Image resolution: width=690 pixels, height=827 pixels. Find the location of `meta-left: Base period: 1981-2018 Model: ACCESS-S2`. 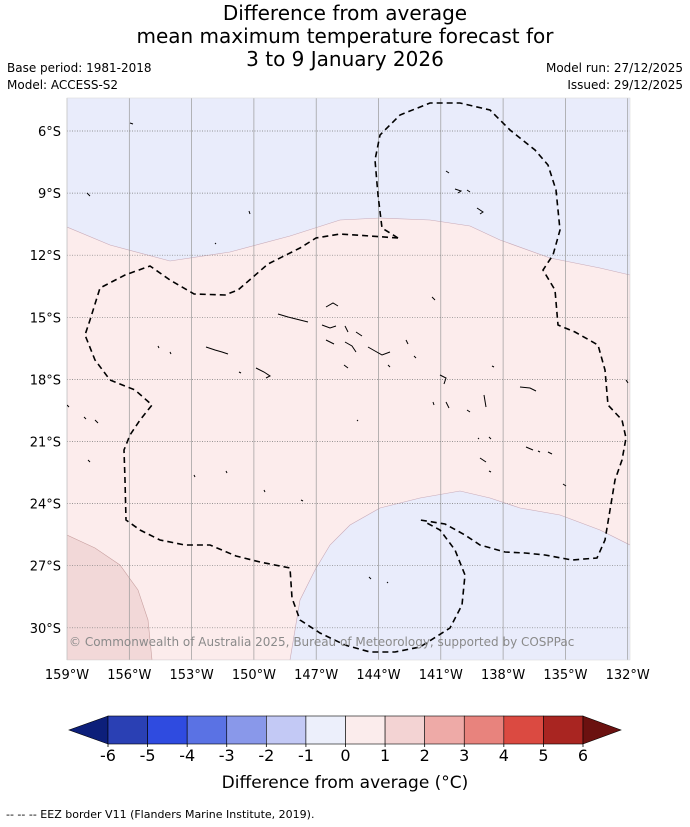

meta-left: Base period: 1981-2018 Model: ACCESS-S2 is located at coordinates (79, 77).